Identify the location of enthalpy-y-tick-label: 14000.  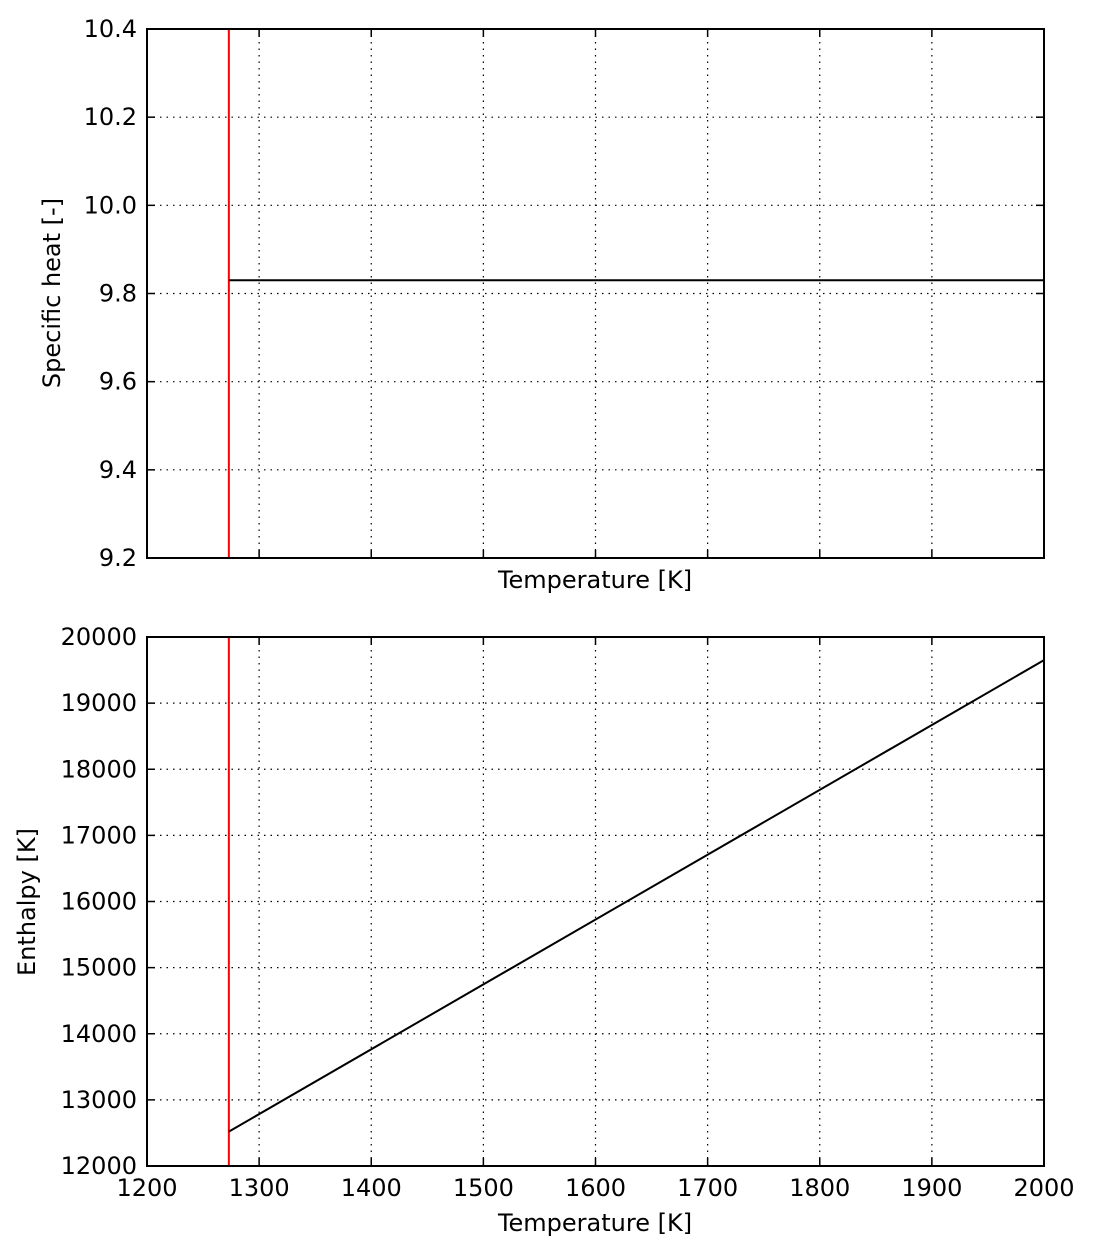
(99, 1034).